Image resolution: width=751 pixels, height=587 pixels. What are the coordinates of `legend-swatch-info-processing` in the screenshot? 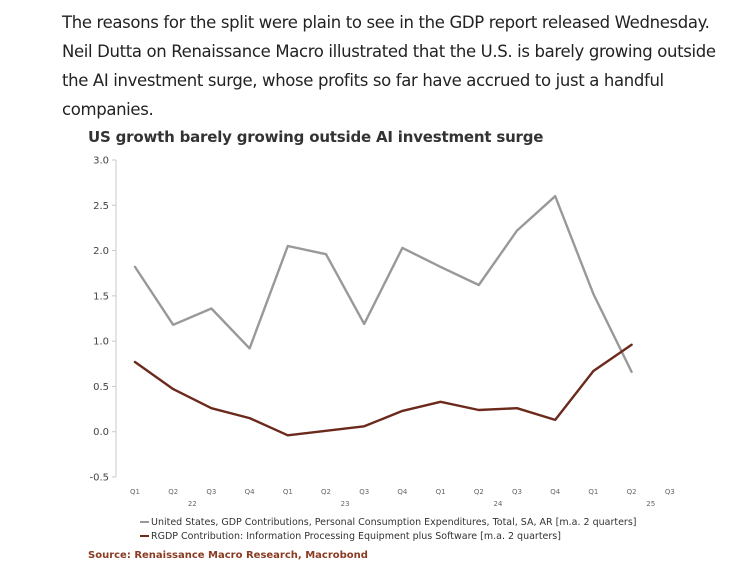 It's located at (144, 536).